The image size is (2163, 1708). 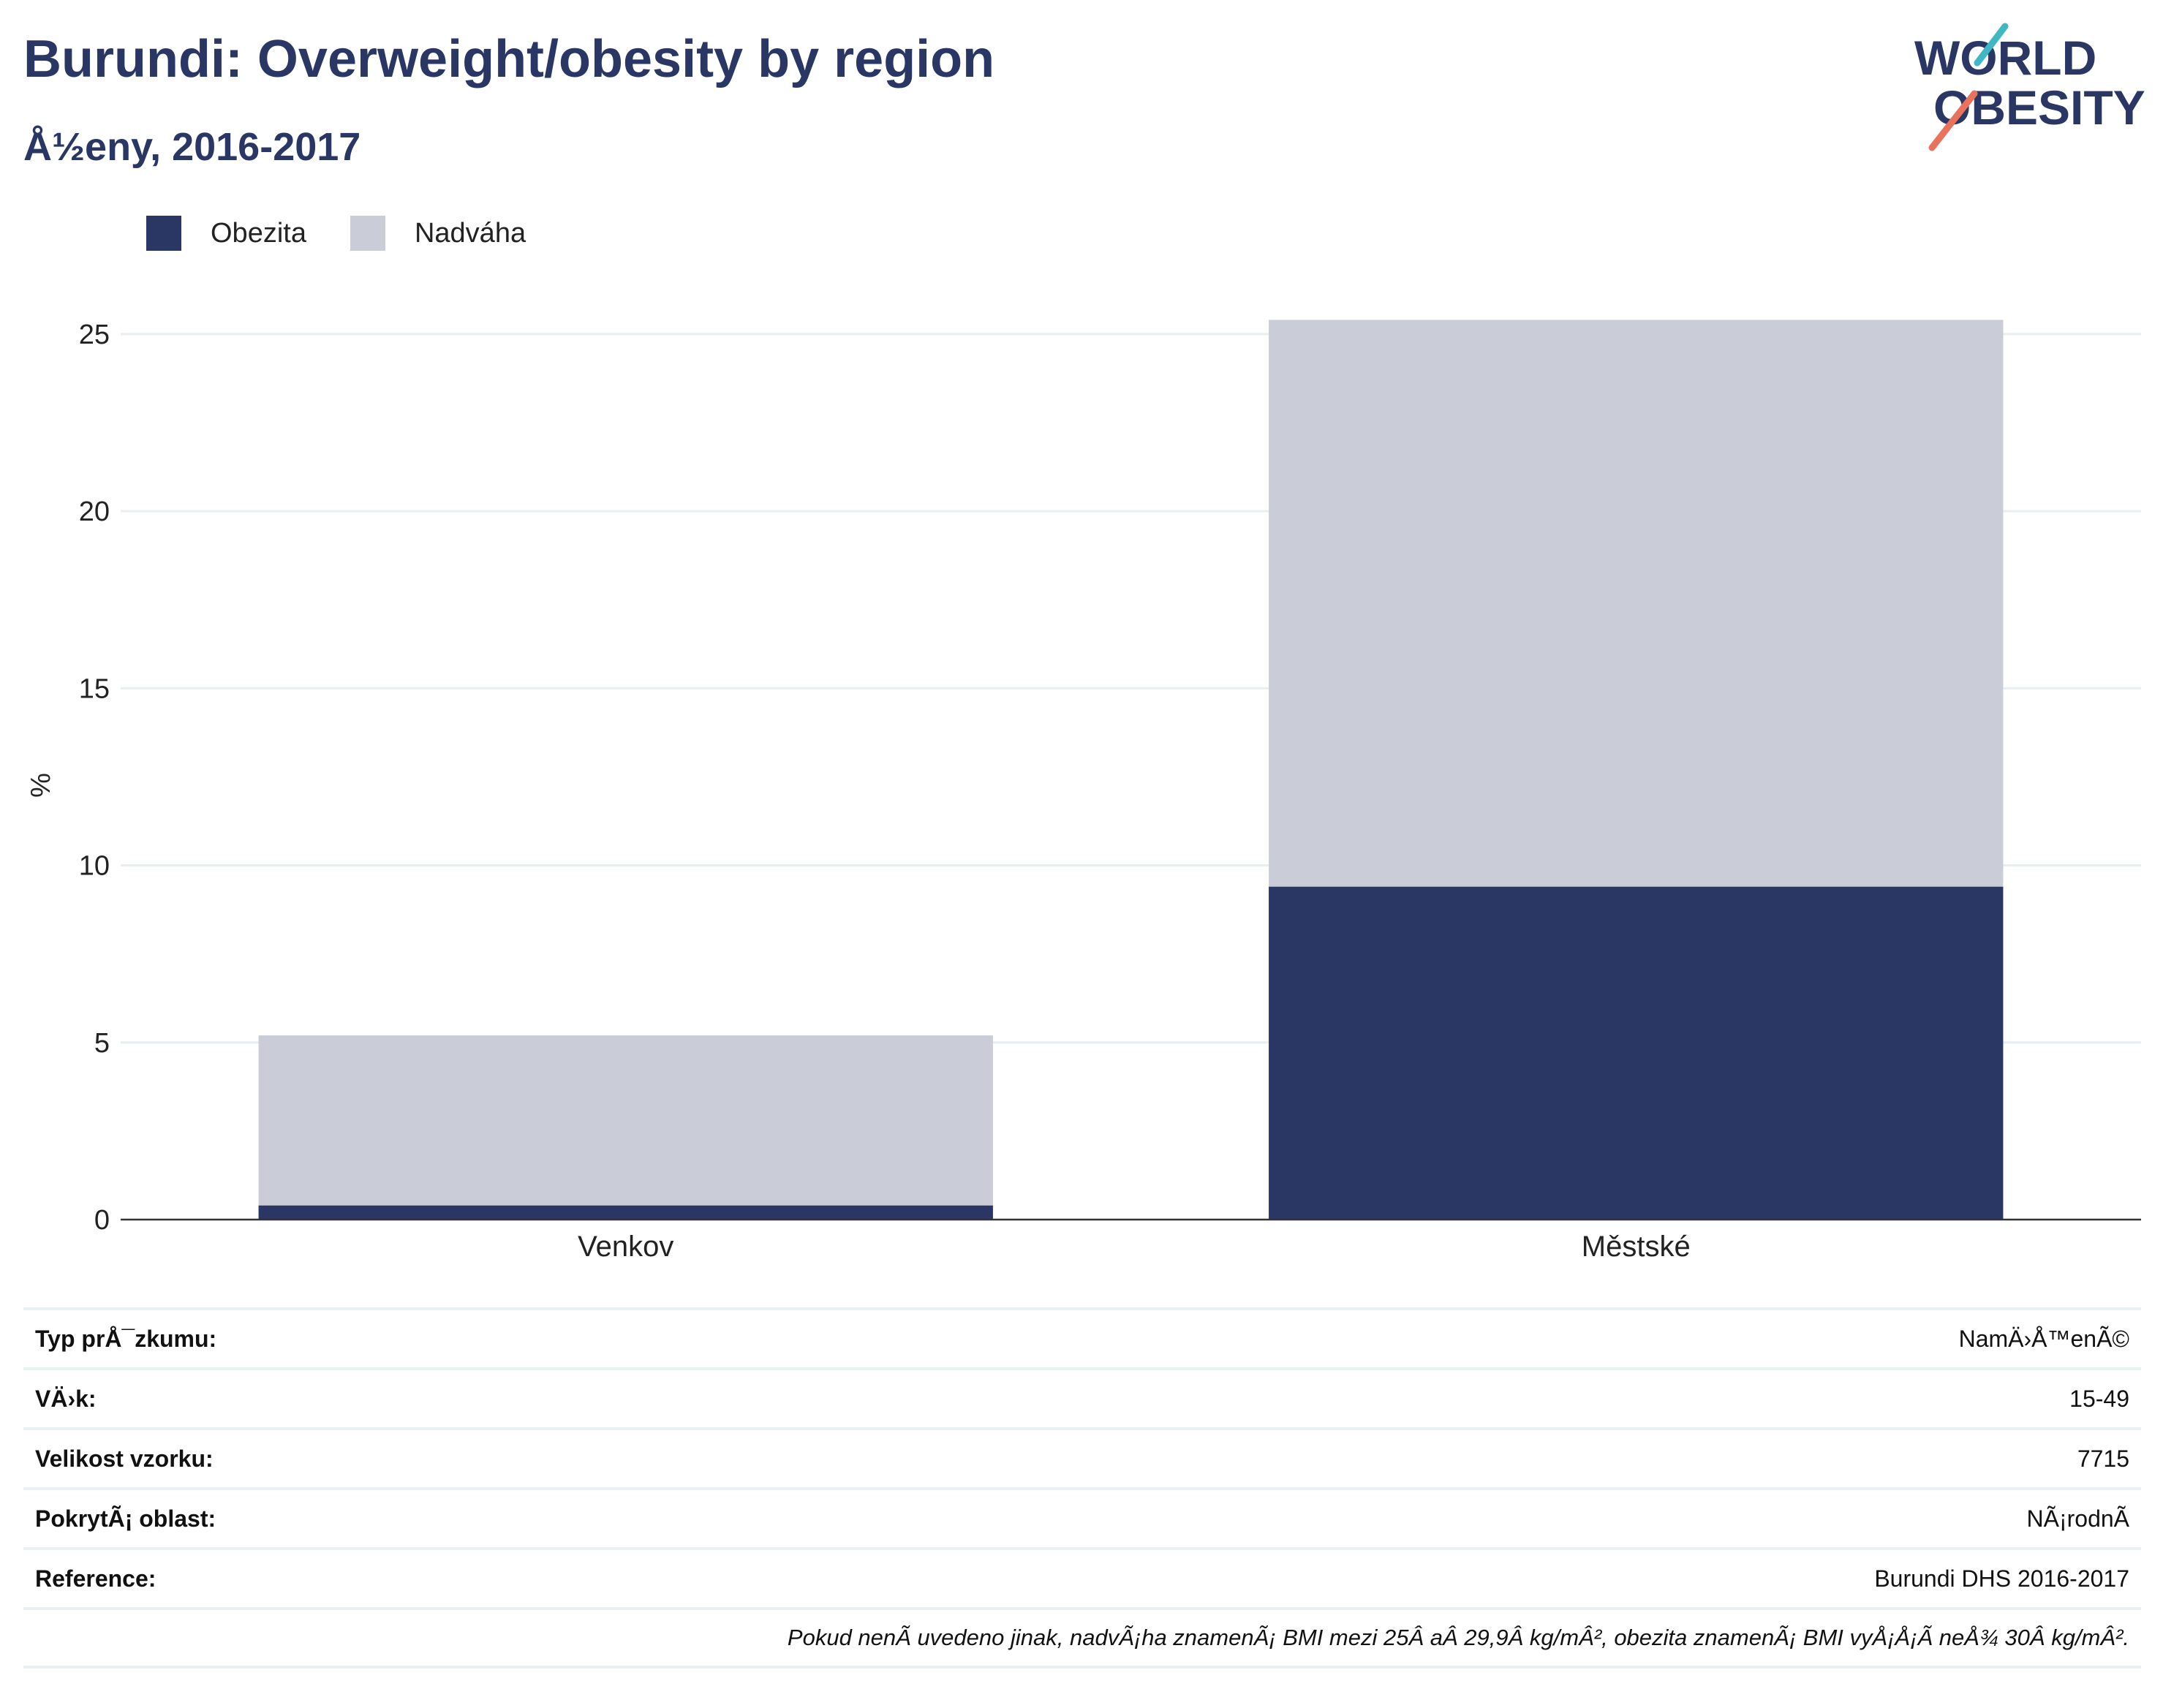 I want to click on legend: Obezita Nadváha, so click(x=358, y=233).